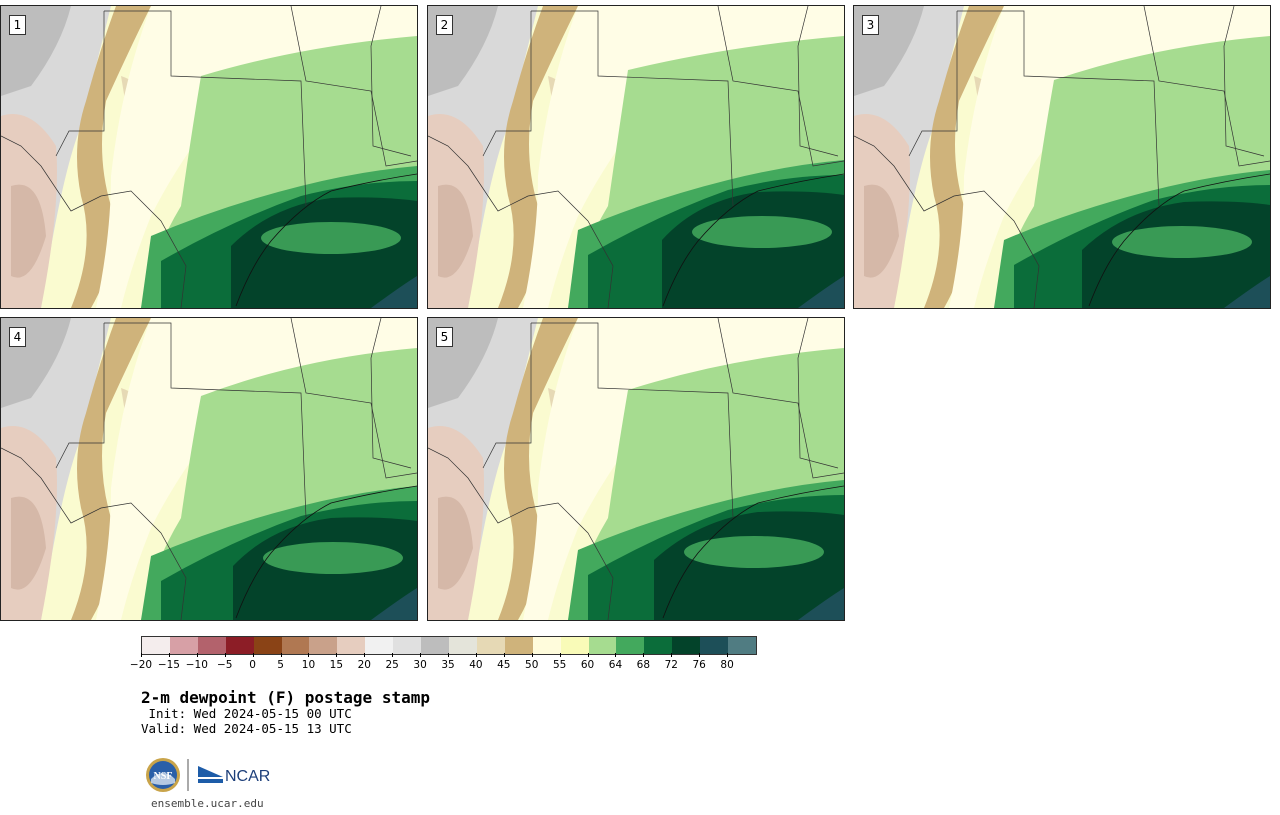  What do you see at coordinates (17, 25) in the screenshot?
I see `panel-number-1: 1` at bounding box center [17, 25].